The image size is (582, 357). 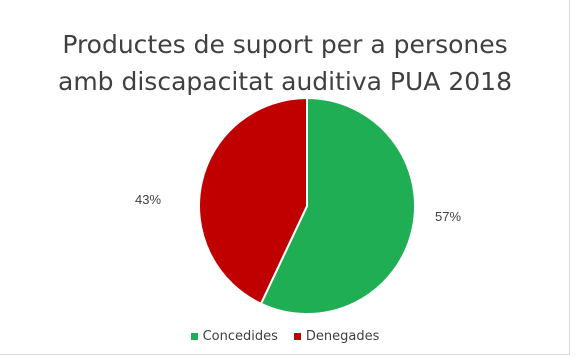 I want to click on legend-entry-concedides: Concedides, so click(x=234, y=336).